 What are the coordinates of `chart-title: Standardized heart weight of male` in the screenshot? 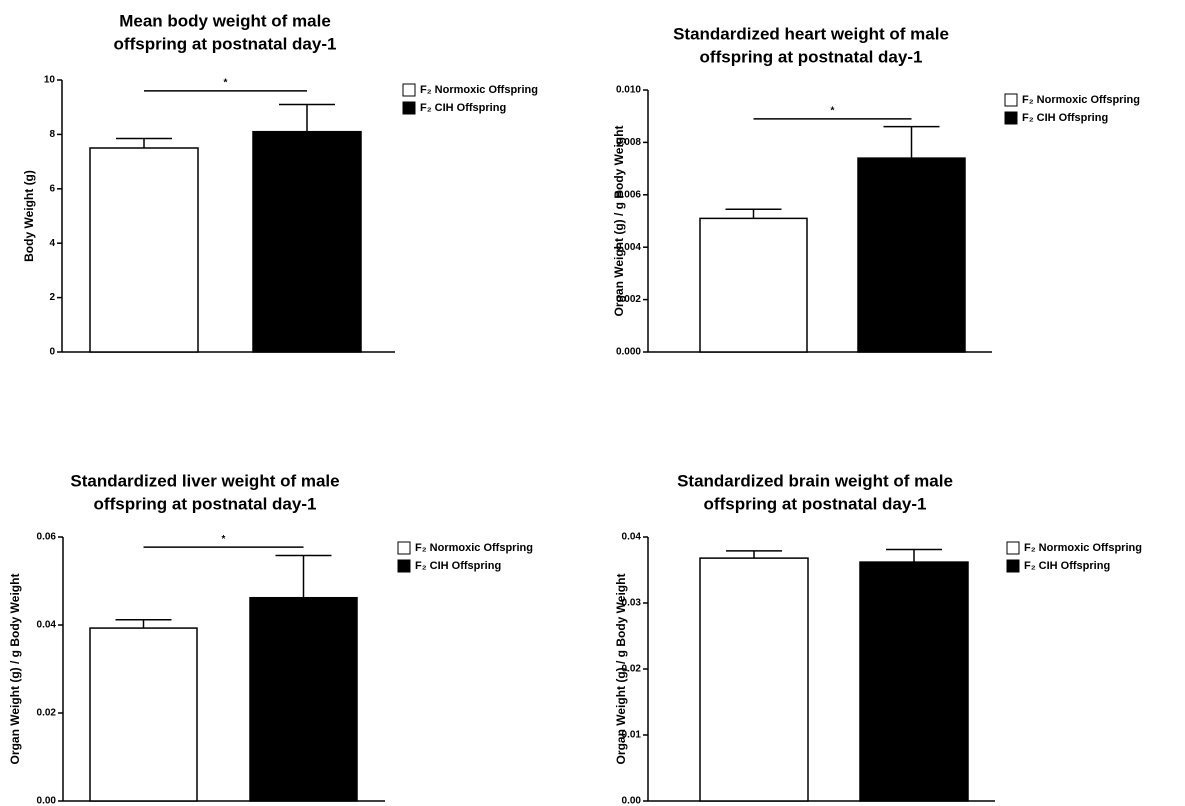 It's located at (811, 33).